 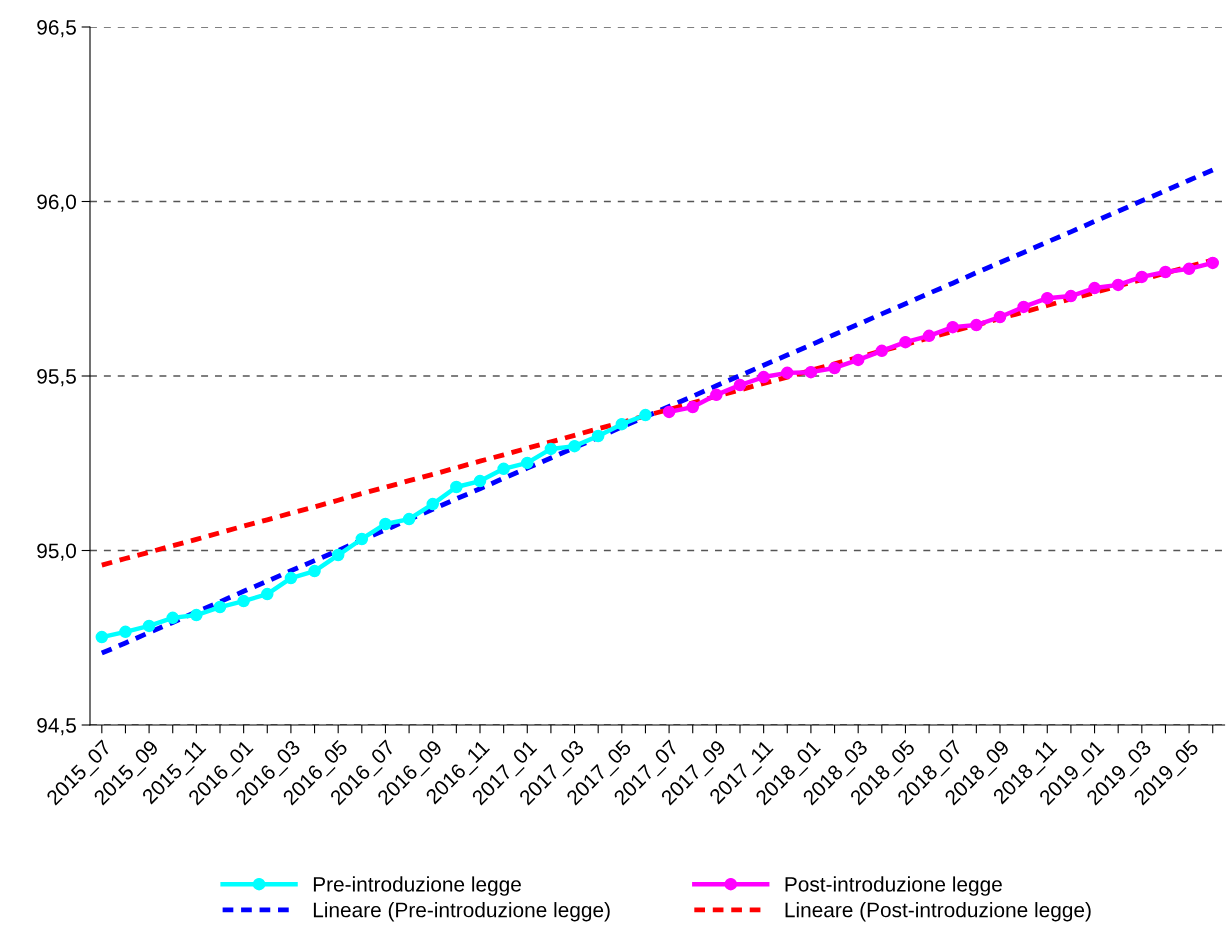 What do you see at coordinates (893, 886) in the screenshot?
I see `legend-label: Post-introduzione legge` at bounding box center [893, 886].